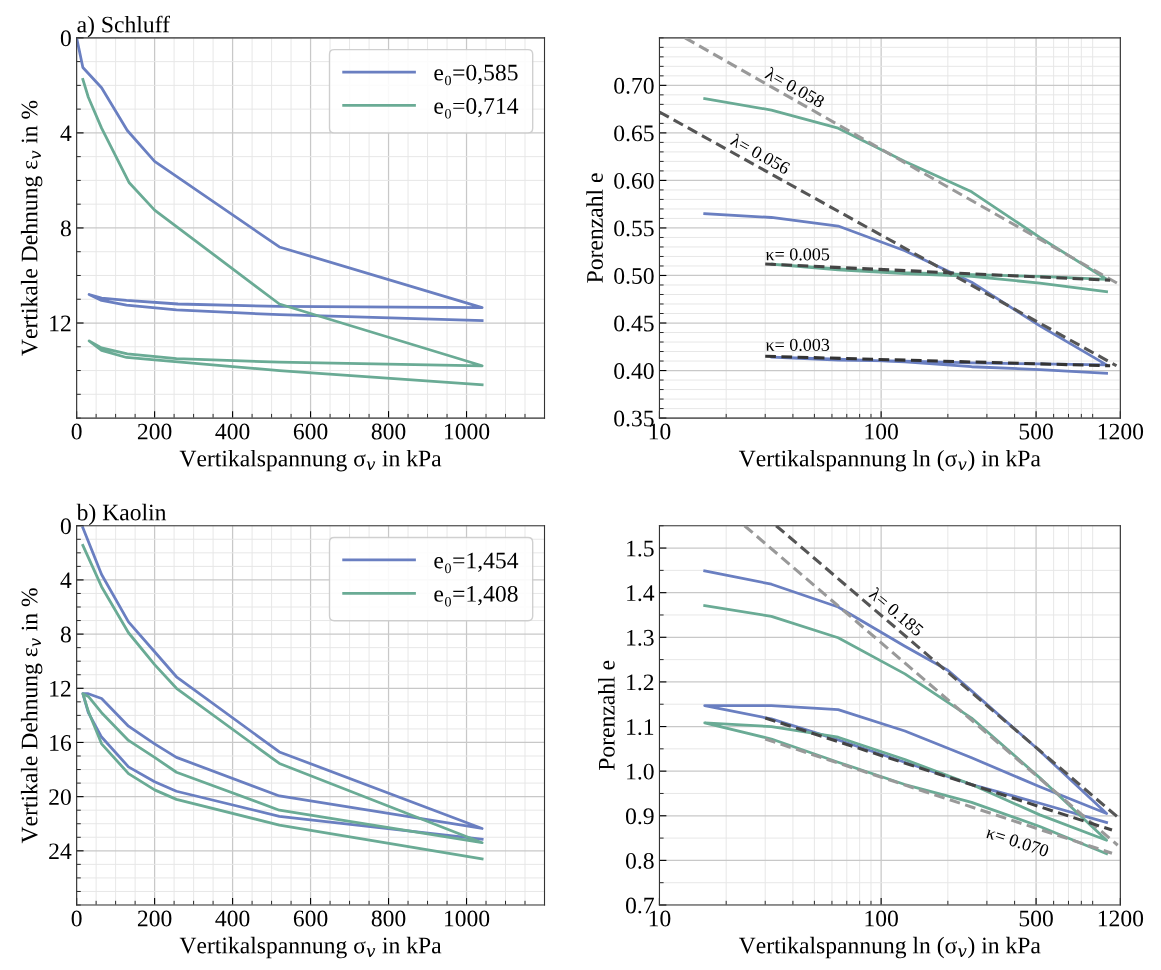 This screenshot has width=1161, height=970. What do you see at coordinates (639, 816) in the screenshot?
I see `y-tick-label: 0.9` at bounding box center [639, 816].